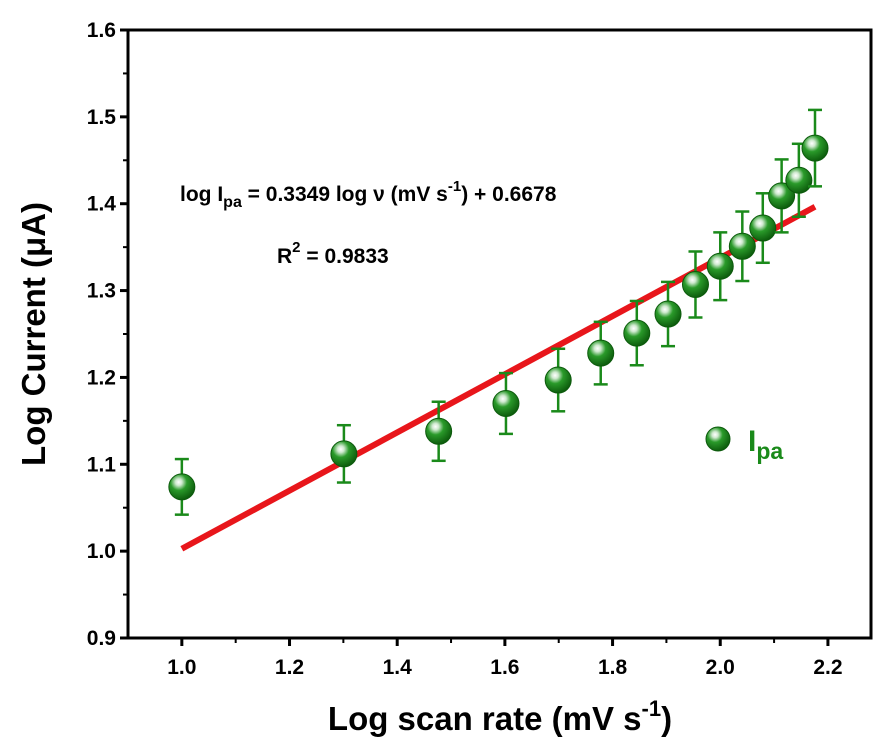  I want to click on legend-label: Ipa, so click(765, 444).